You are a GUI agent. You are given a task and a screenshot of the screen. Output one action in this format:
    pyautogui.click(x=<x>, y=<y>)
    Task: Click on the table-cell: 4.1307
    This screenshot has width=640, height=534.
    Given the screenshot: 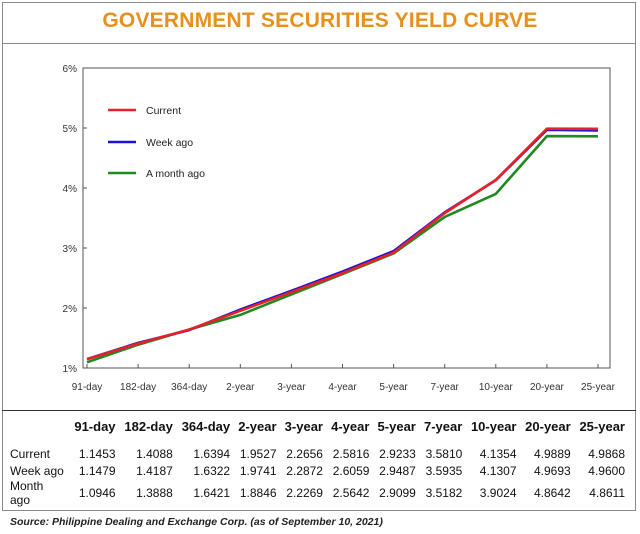 What is the action you would take?
    pyautogui.click(x=498, y=470)
    